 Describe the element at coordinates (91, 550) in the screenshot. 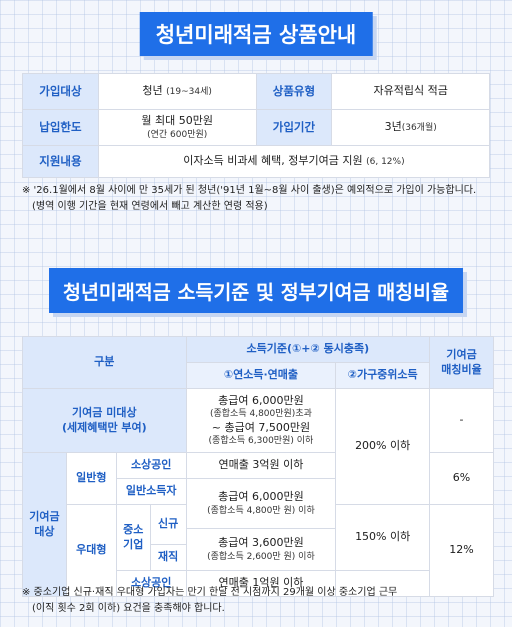

I see `preferential-type-label: 우대형` at that location.